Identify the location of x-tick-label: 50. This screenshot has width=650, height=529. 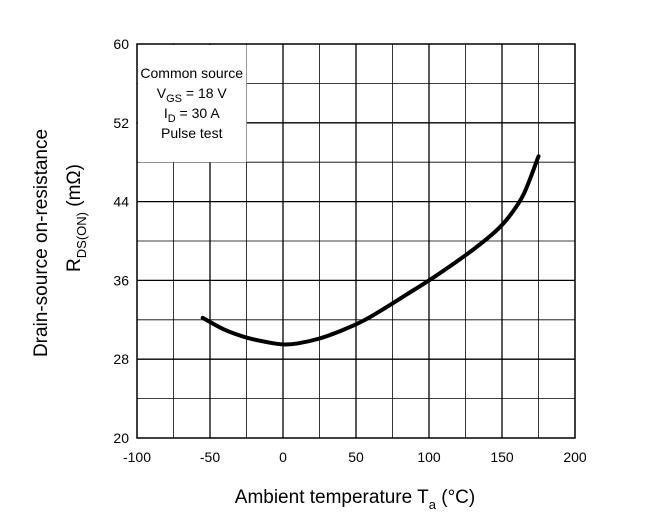
(356, 457).